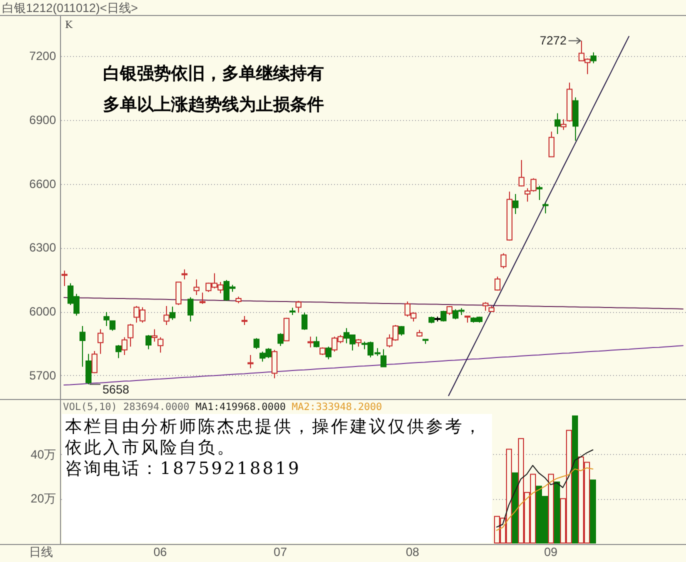 The height and width of the screenshot is (562, 686). Describe the element at coordinates (551, 552) in the screenshot. I see `x-tick-label: 09` at that location.